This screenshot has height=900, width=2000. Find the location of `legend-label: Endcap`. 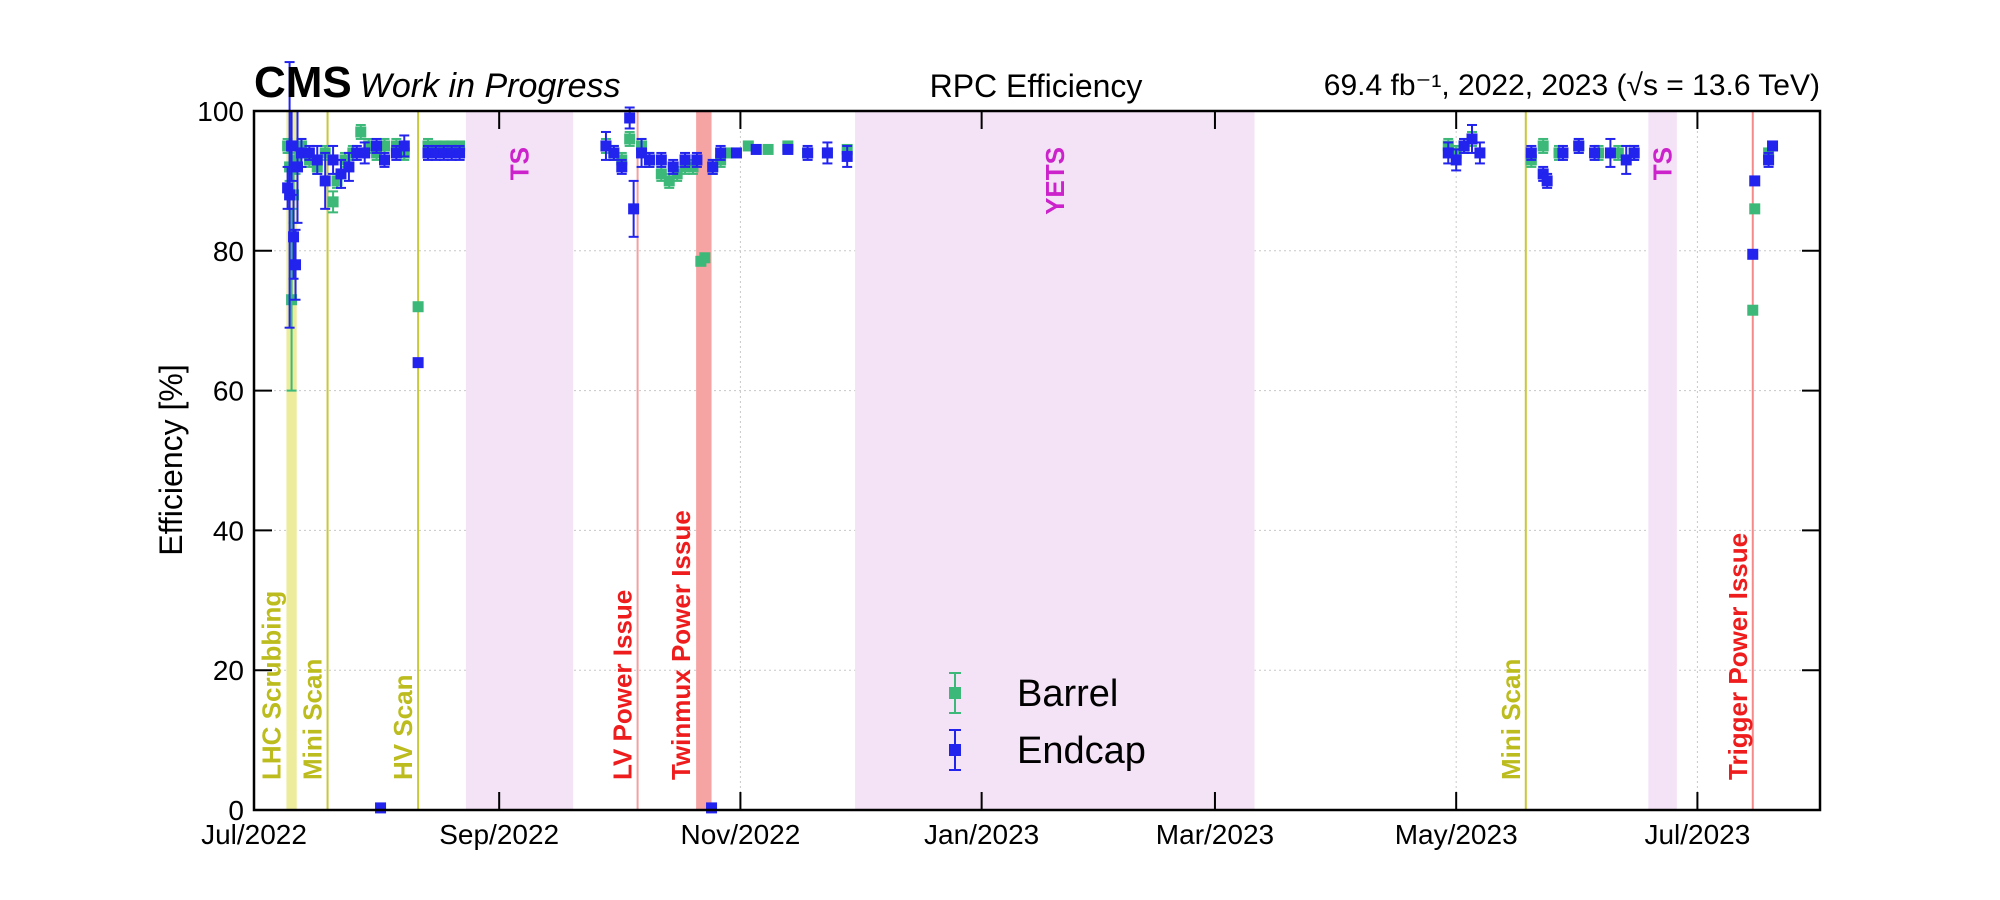

legend-label: Endcap is located at coordinates (1081, 751).